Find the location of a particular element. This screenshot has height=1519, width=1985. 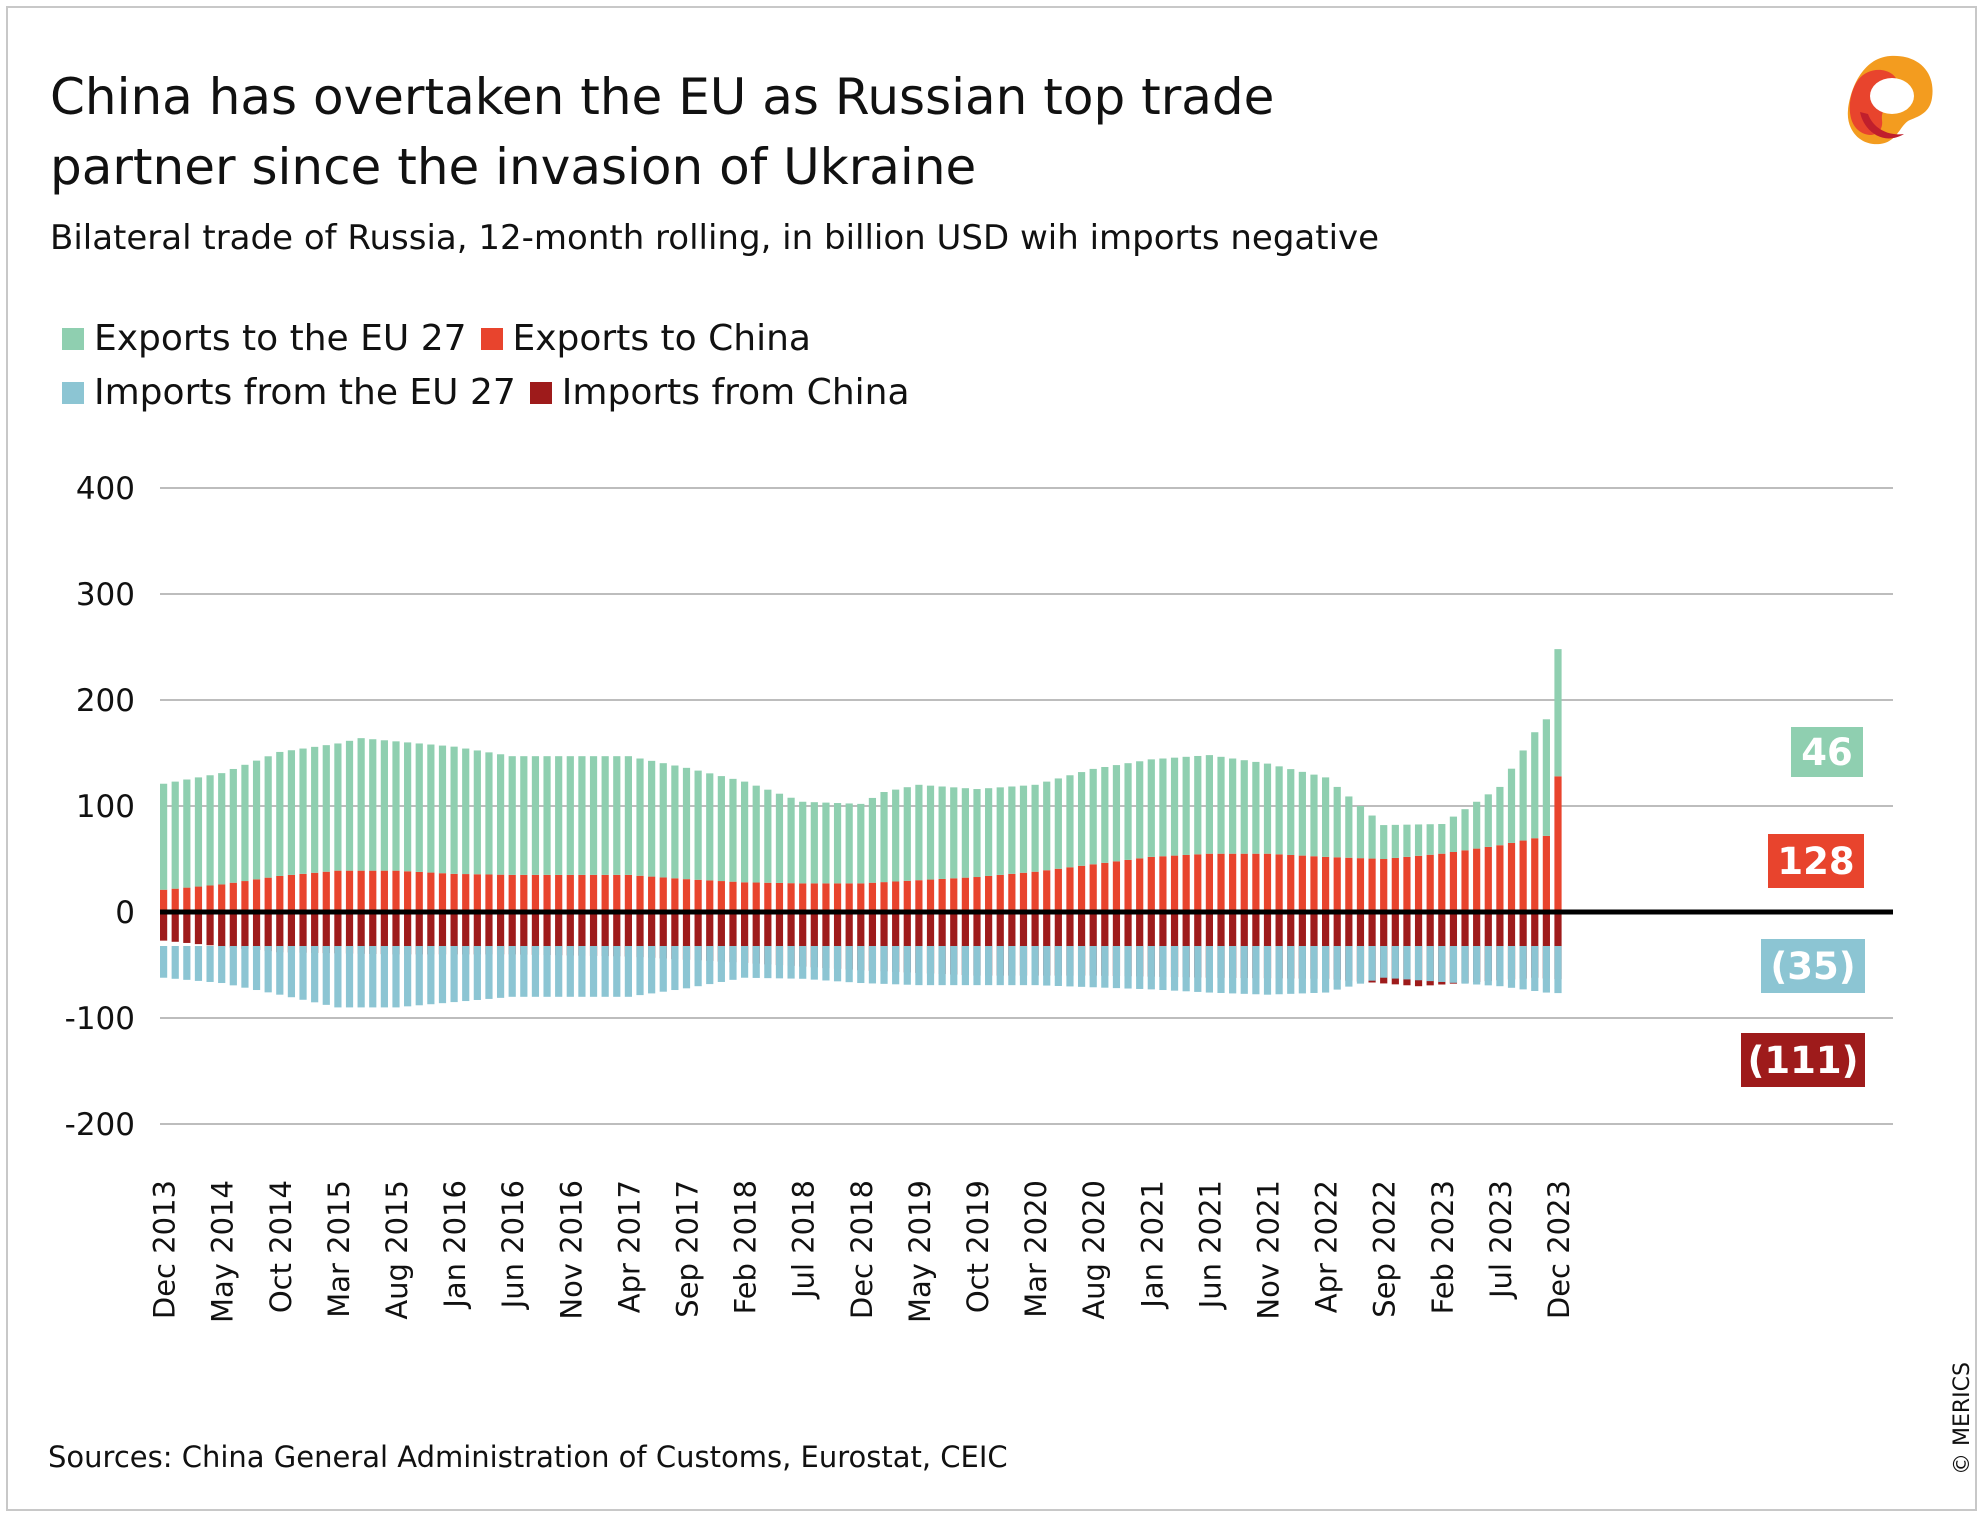

legend-item-exports-eu: Exports to the EU 27 is located at coordinates (264, 339).